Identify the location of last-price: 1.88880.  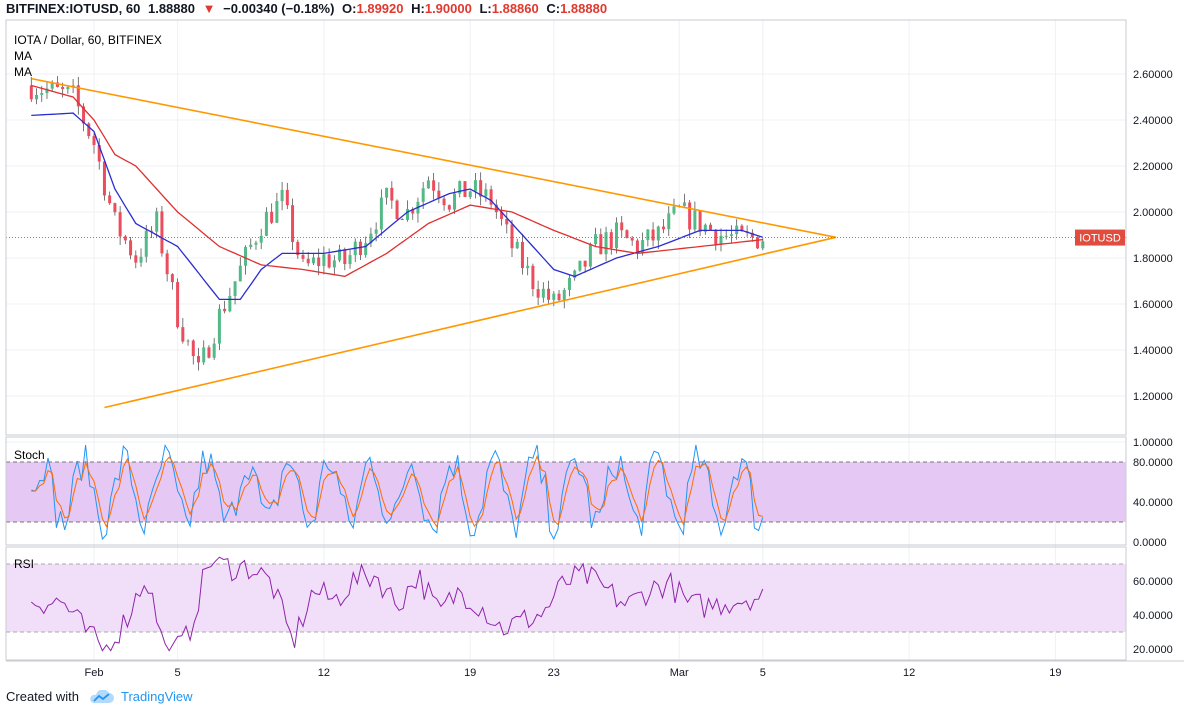
(171, 8).